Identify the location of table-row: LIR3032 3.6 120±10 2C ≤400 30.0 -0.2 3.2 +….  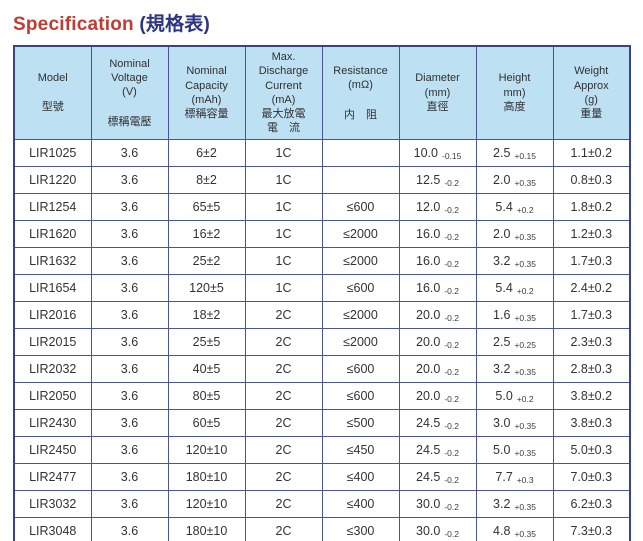
(322, 503).